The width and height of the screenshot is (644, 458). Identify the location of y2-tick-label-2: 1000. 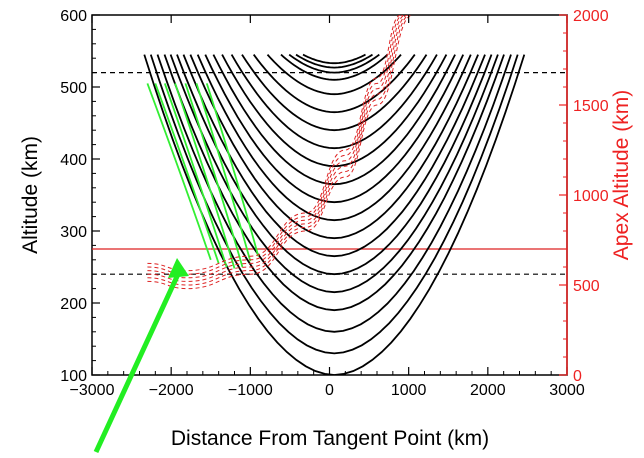
(591, 196).